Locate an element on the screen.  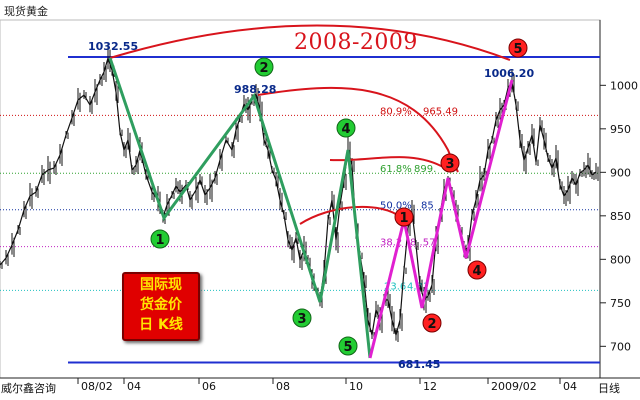
fib-level-label: 38.2 is located at coordinates (391, 243).